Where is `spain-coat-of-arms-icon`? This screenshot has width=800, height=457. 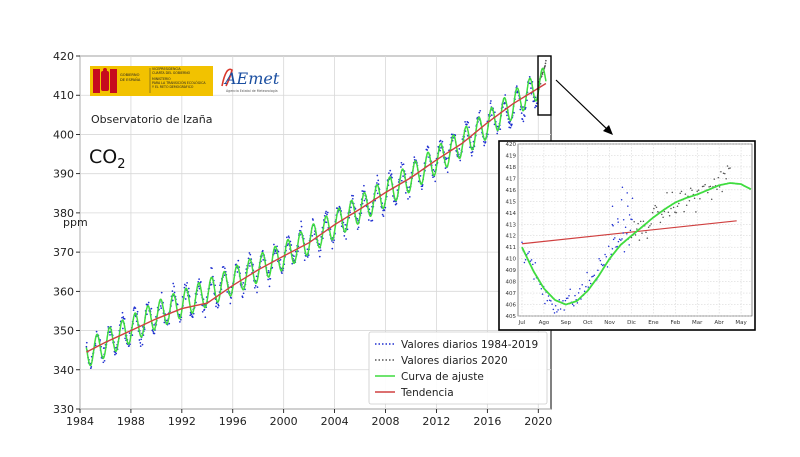
spain-coat-of-arms-icon is located at coordinates (105, 80).